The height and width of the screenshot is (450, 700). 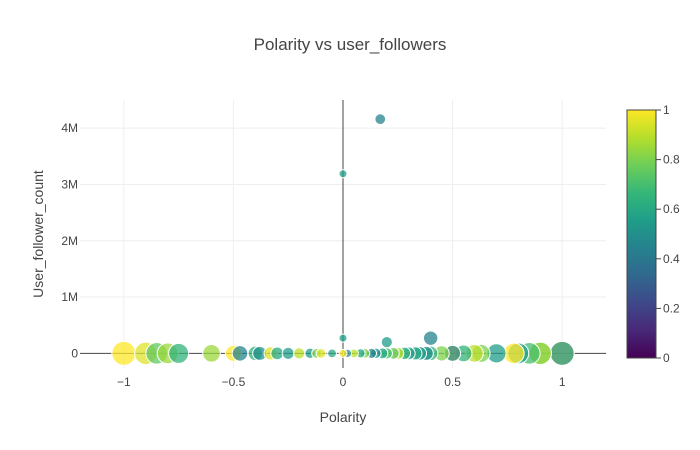 I want to click on x-tick-label: −0.5, so click(x=234, y=382).